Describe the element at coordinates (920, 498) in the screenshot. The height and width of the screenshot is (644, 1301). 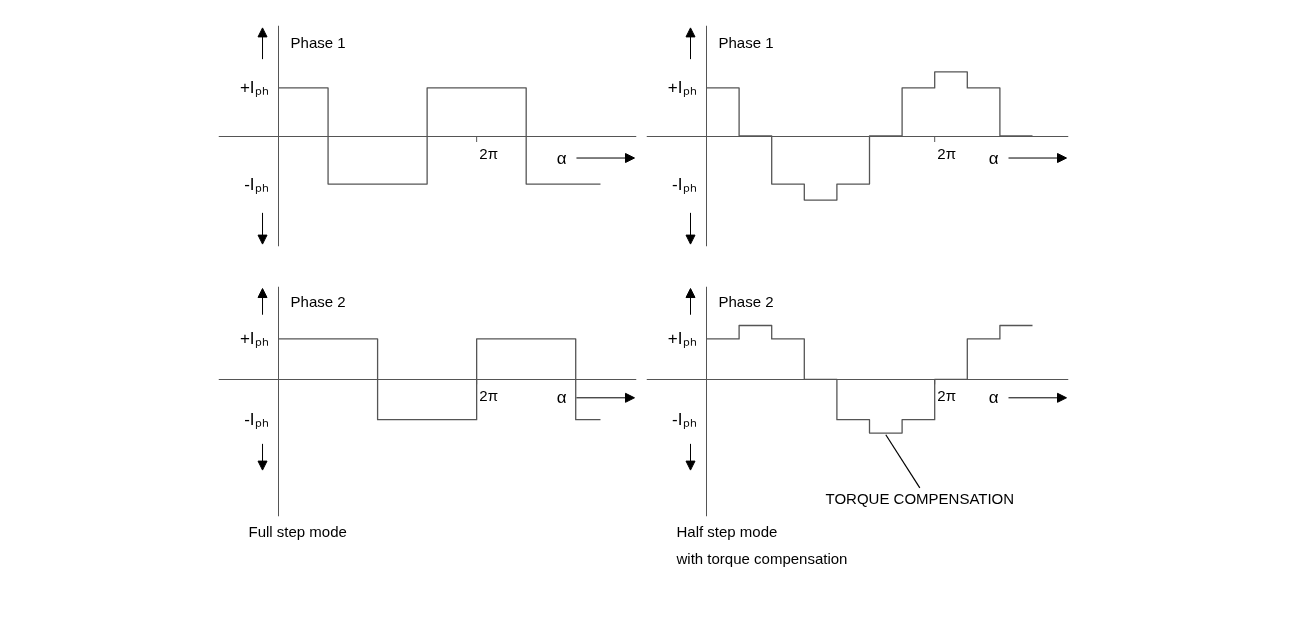
I see `text: TORQUE COMPENSATION` at that location.